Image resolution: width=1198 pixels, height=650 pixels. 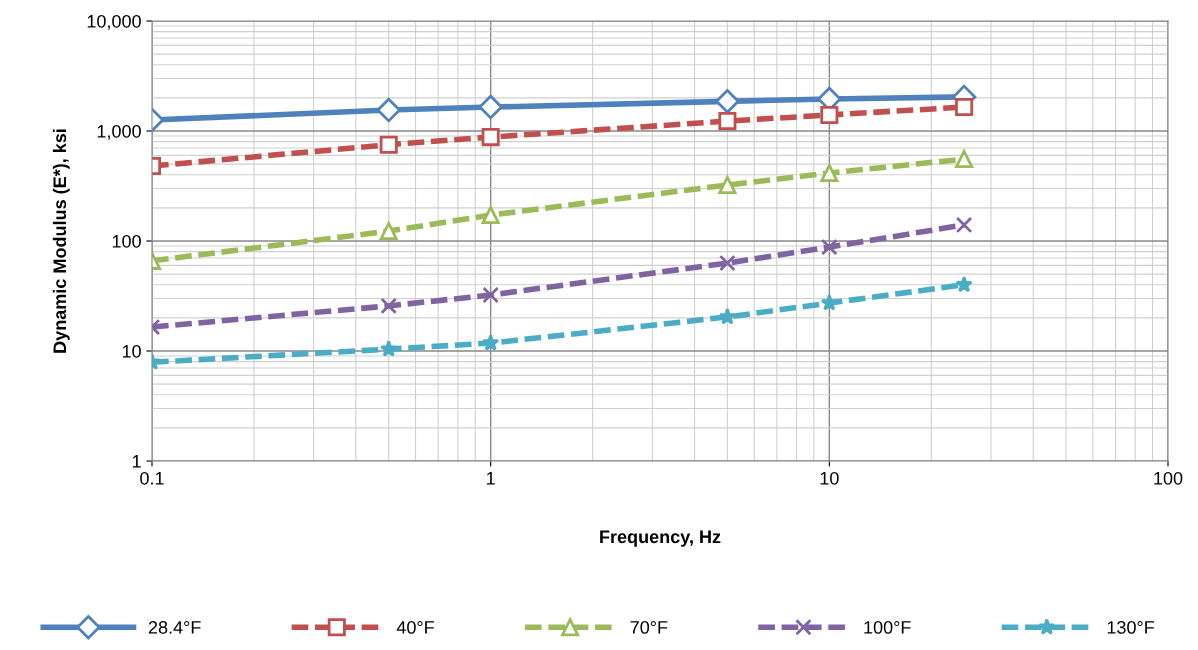 I want to click on x-axis-title: Frequency, Hz, so click(x=660, y=538).